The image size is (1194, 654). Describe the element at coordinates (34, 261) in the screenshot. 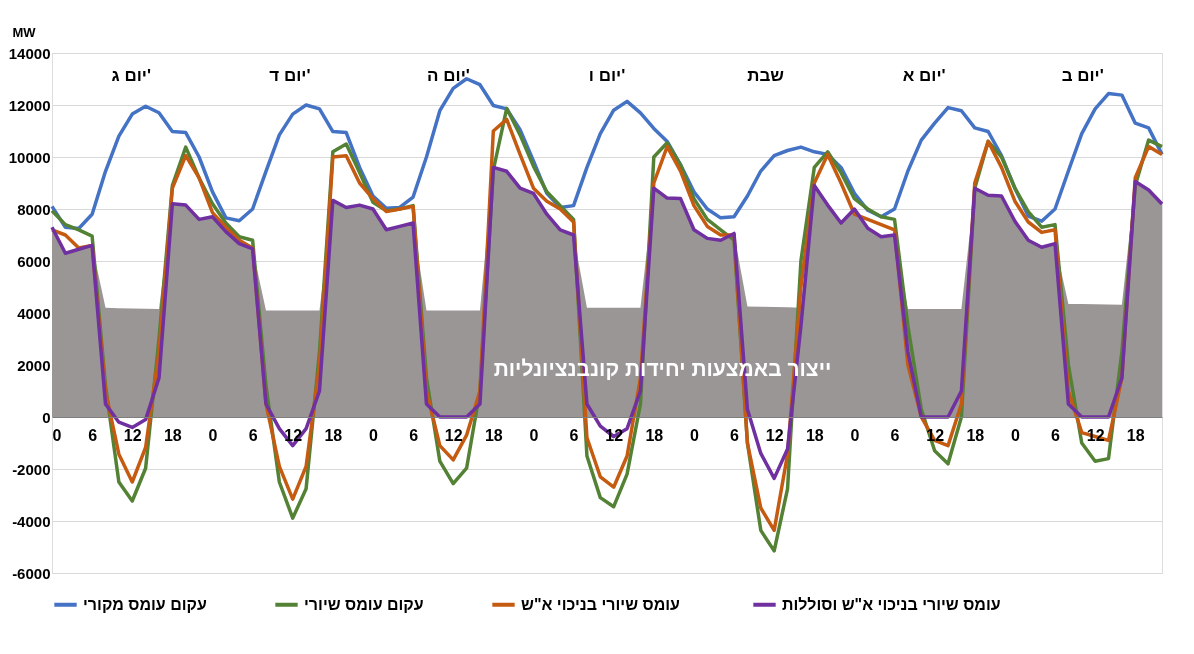

I see `y-tick-label: 6000` at that location.